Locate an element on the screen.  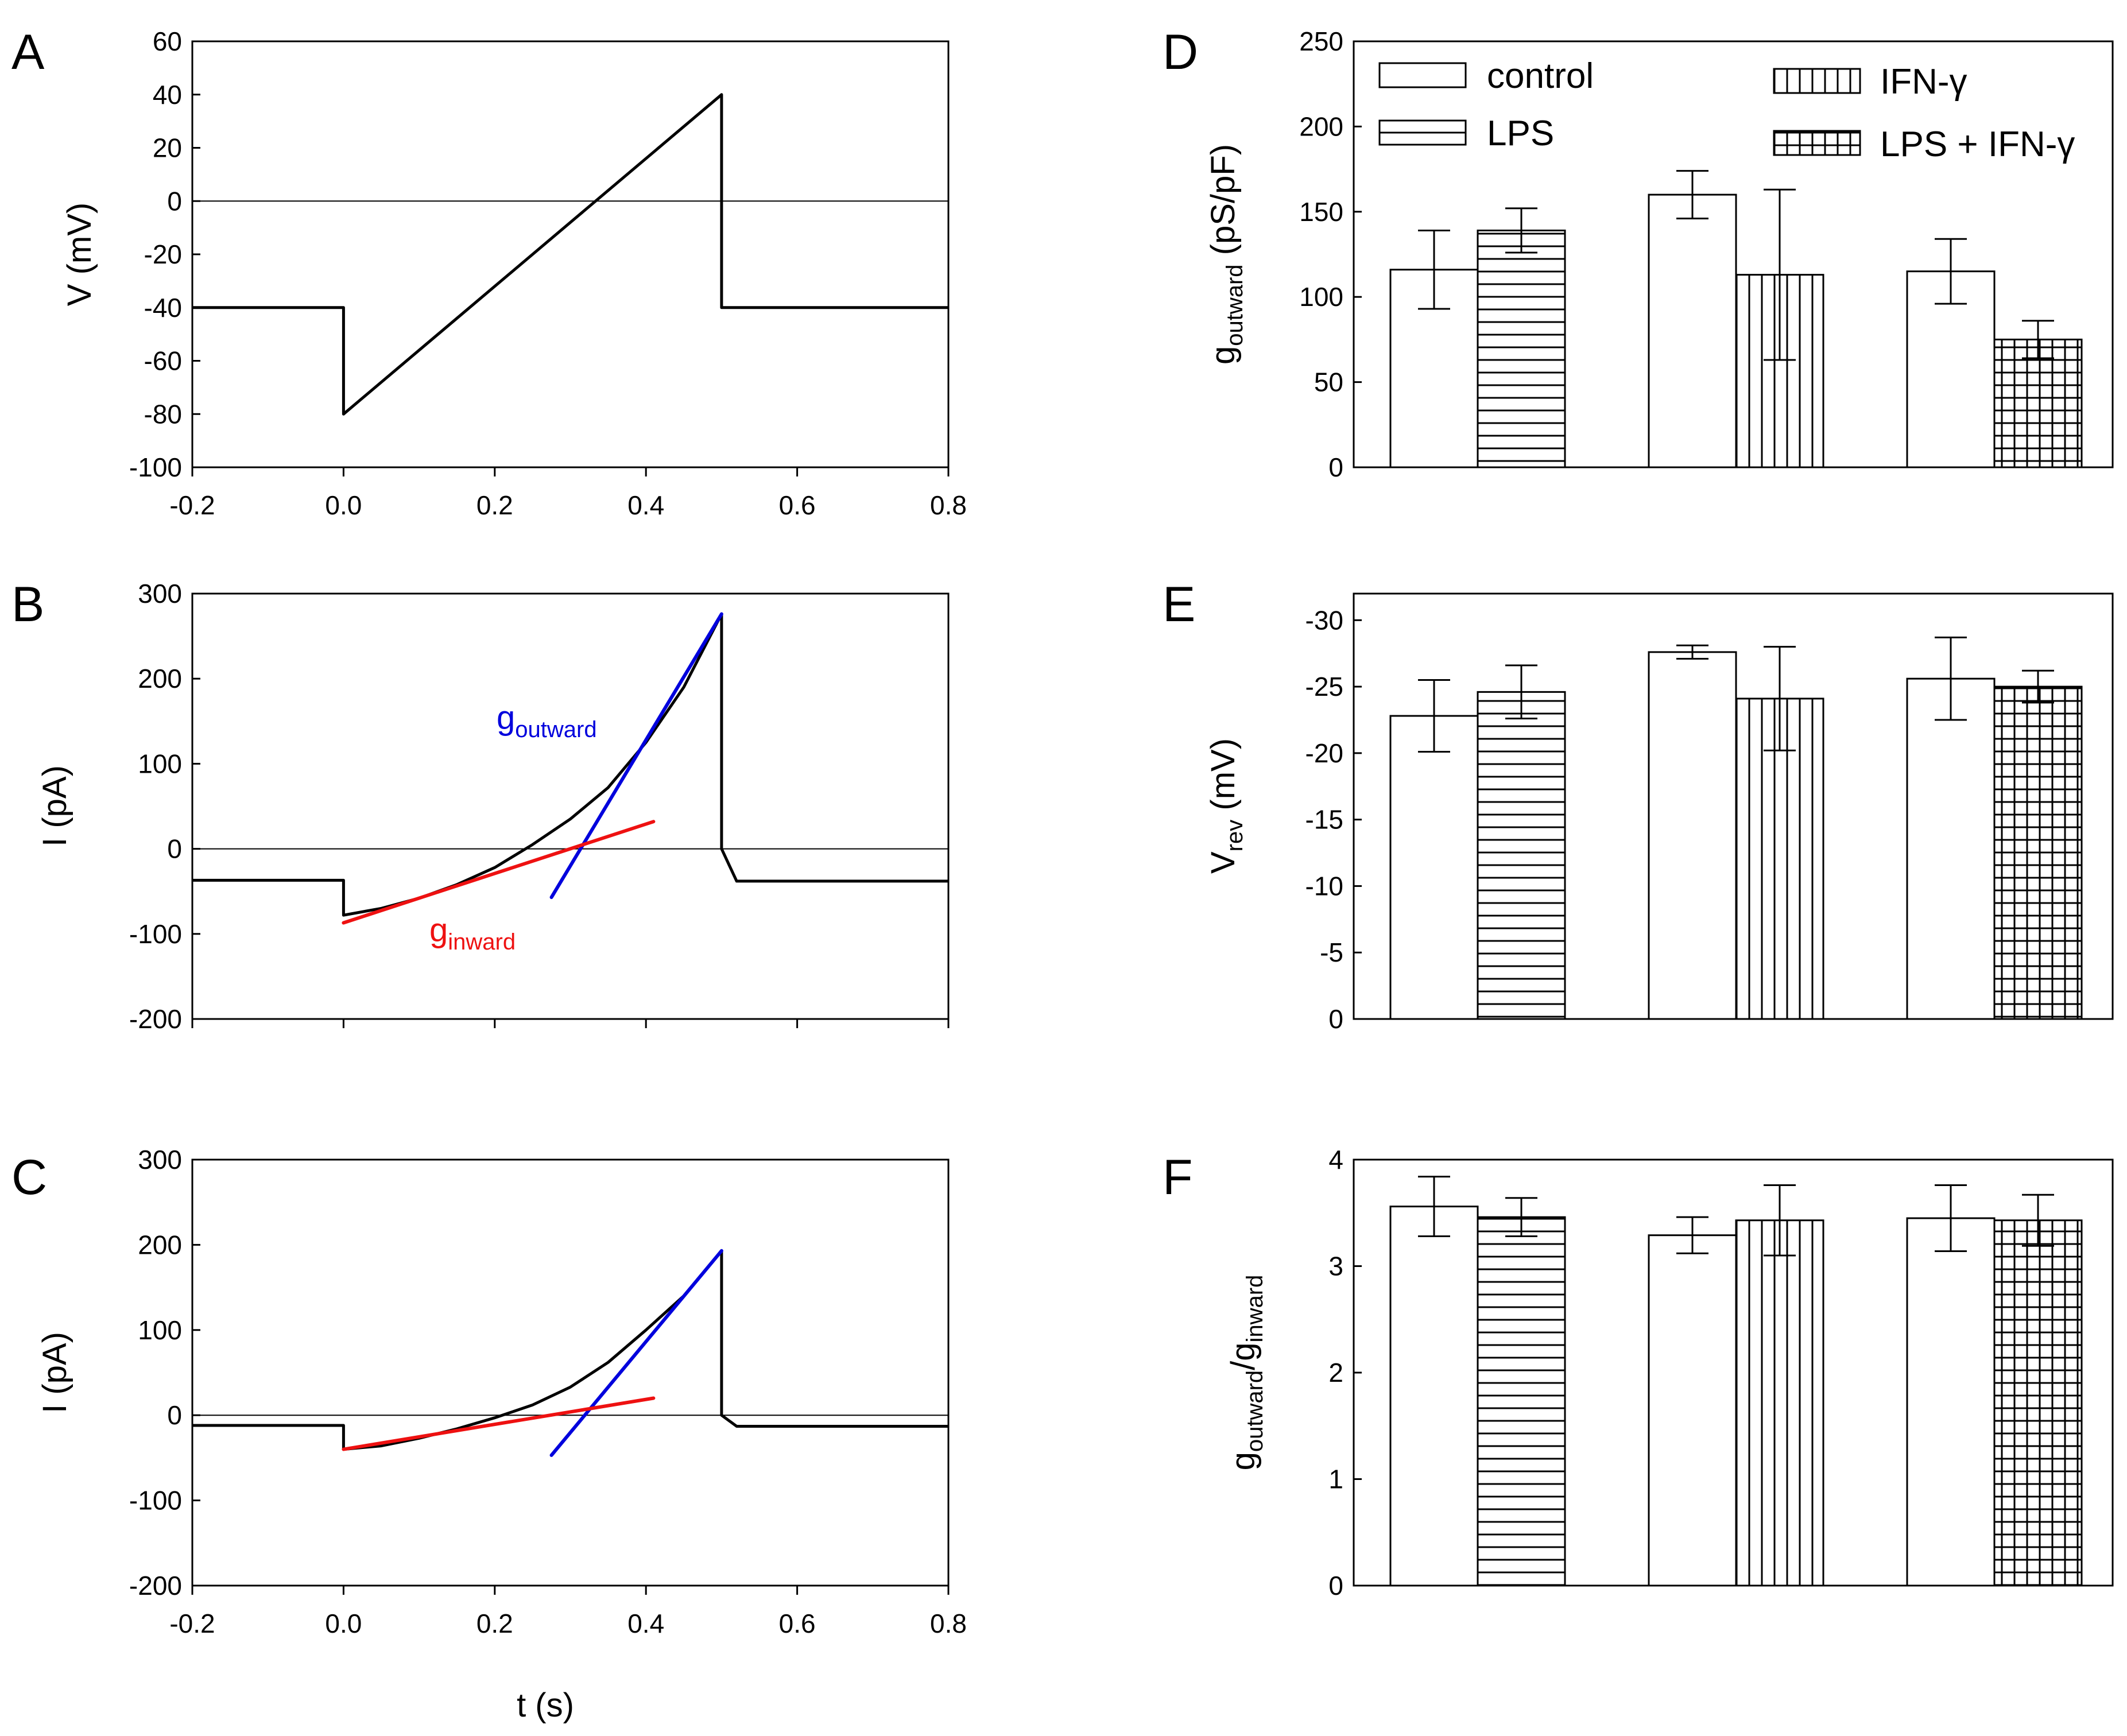
g-inward-fit-main: g is located at coordinates (438, 931).